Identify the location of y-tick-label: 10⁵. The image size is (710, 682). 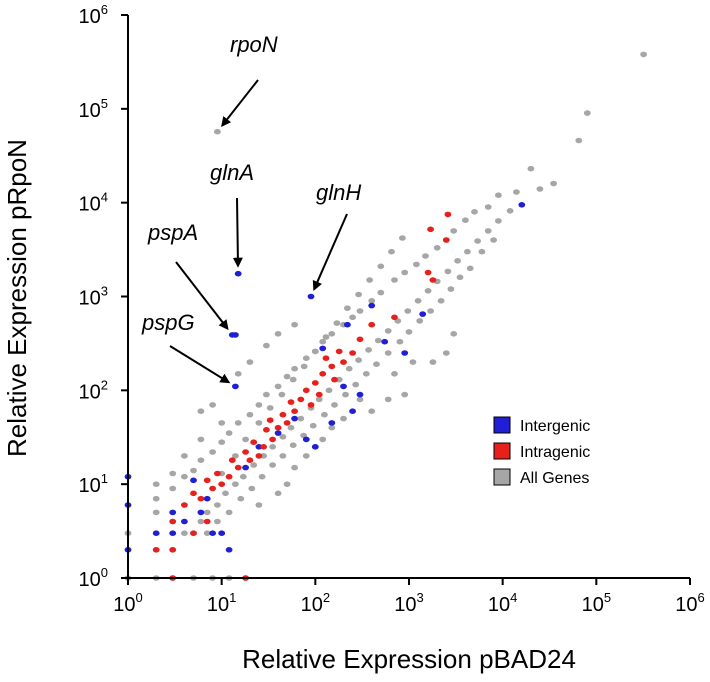
(93, 109).